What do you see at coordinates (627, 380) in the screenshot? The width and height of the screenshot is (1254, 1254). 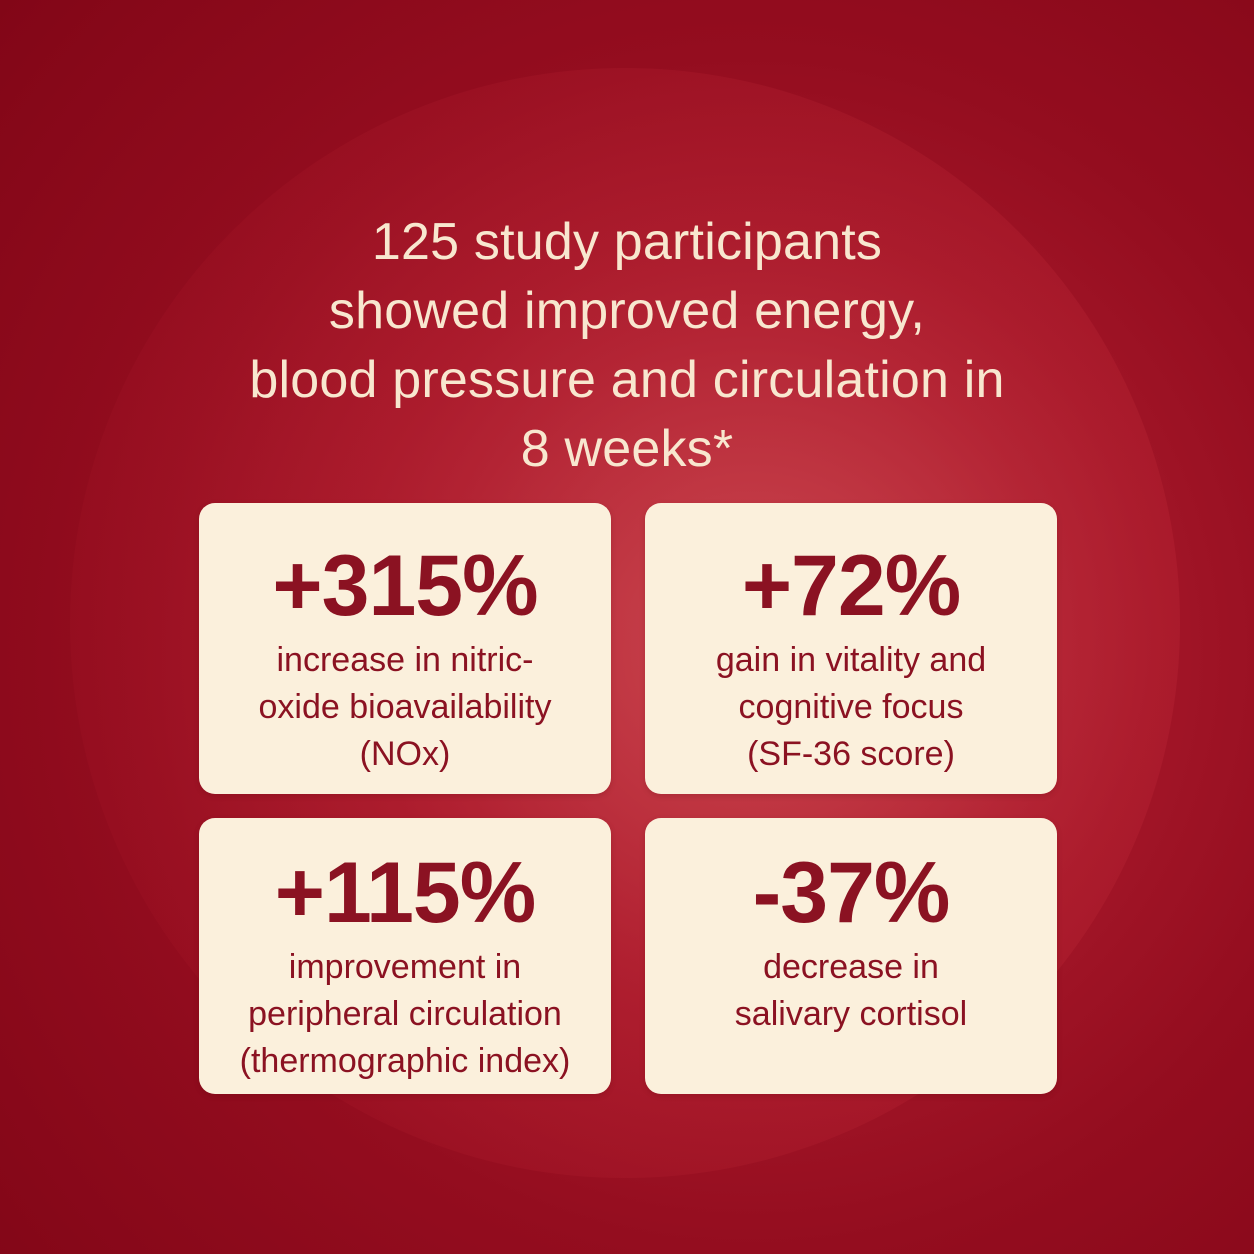 I see `headline-line: blood pressure and circulation in` at bounding box center [627, 380].